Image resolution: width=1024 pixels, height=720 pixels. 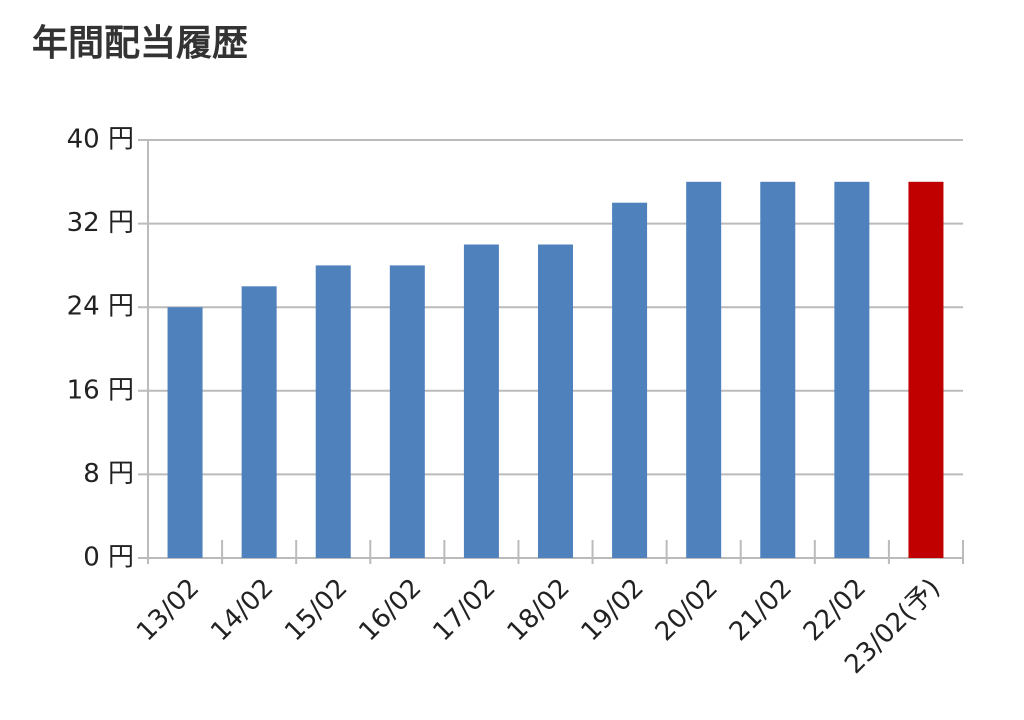 I want to click on x-tick-label: 17/02, so click(x=464, y=610).